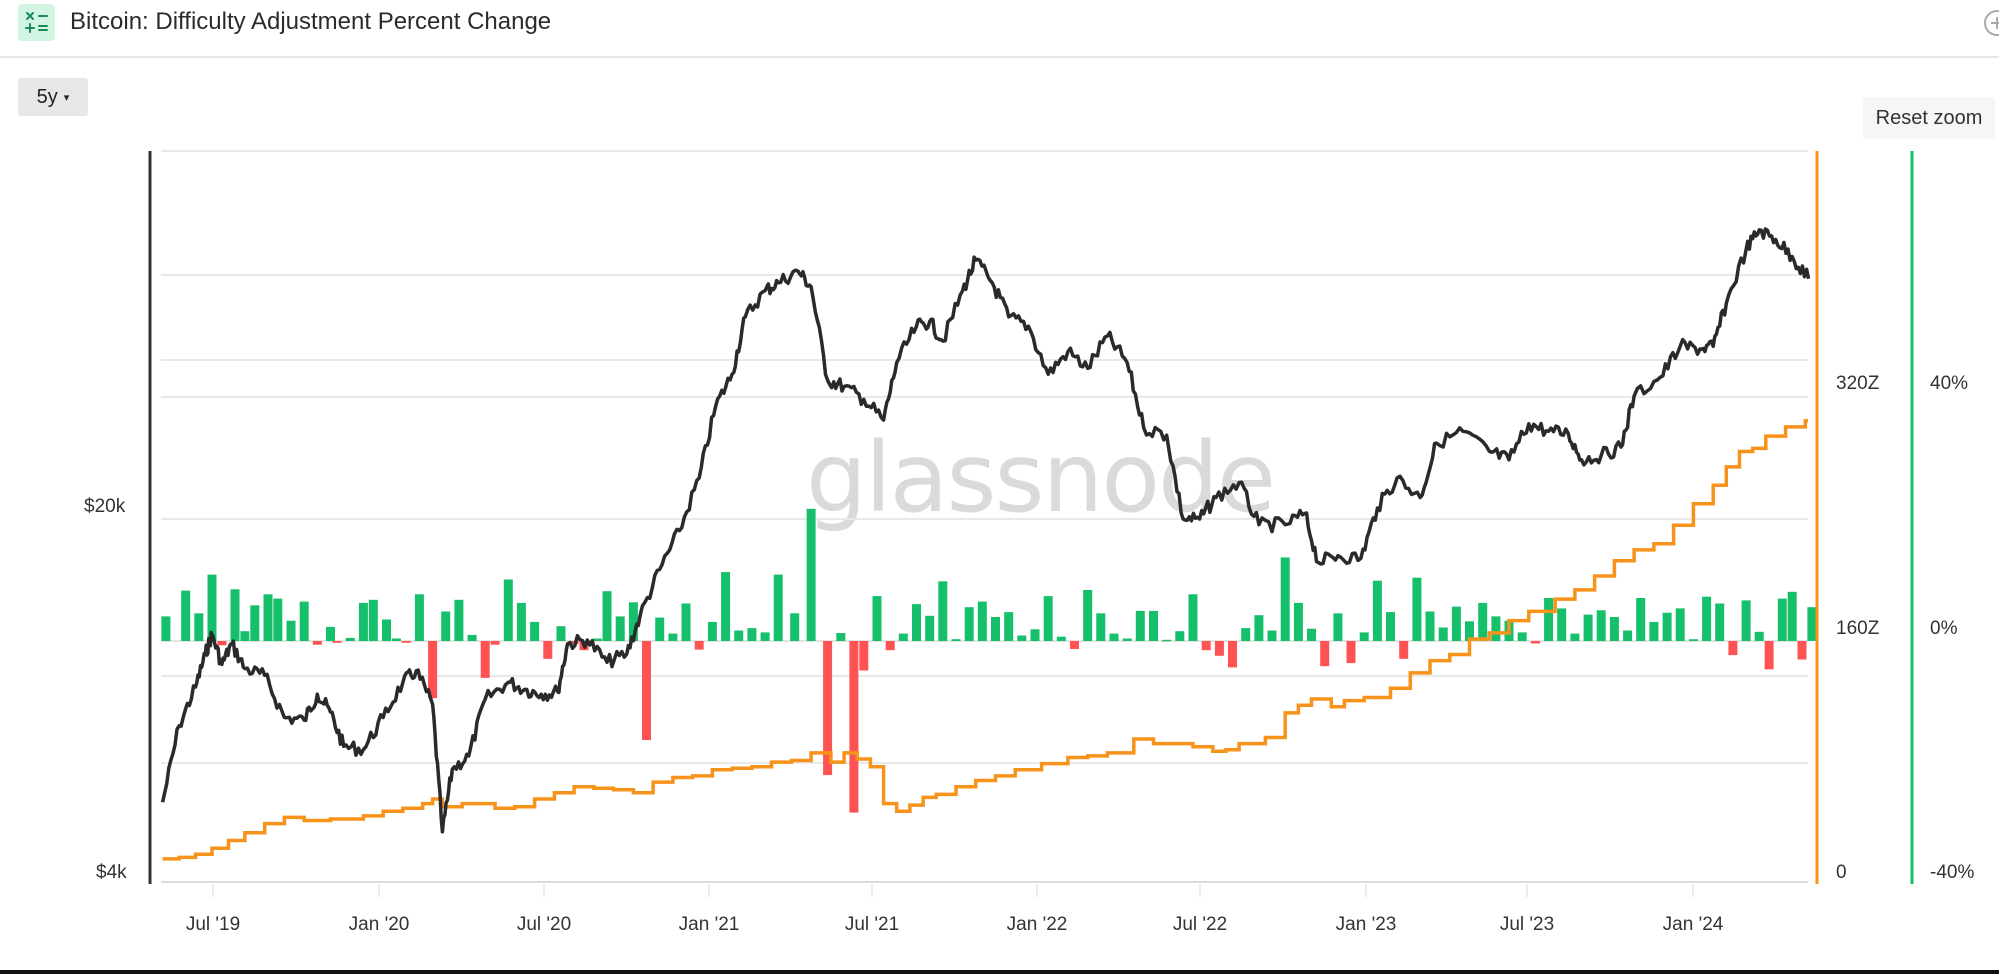 The image size is (1999, 974). I want to click on x-tick-jul-19: Jul '19, so click(213, 924).